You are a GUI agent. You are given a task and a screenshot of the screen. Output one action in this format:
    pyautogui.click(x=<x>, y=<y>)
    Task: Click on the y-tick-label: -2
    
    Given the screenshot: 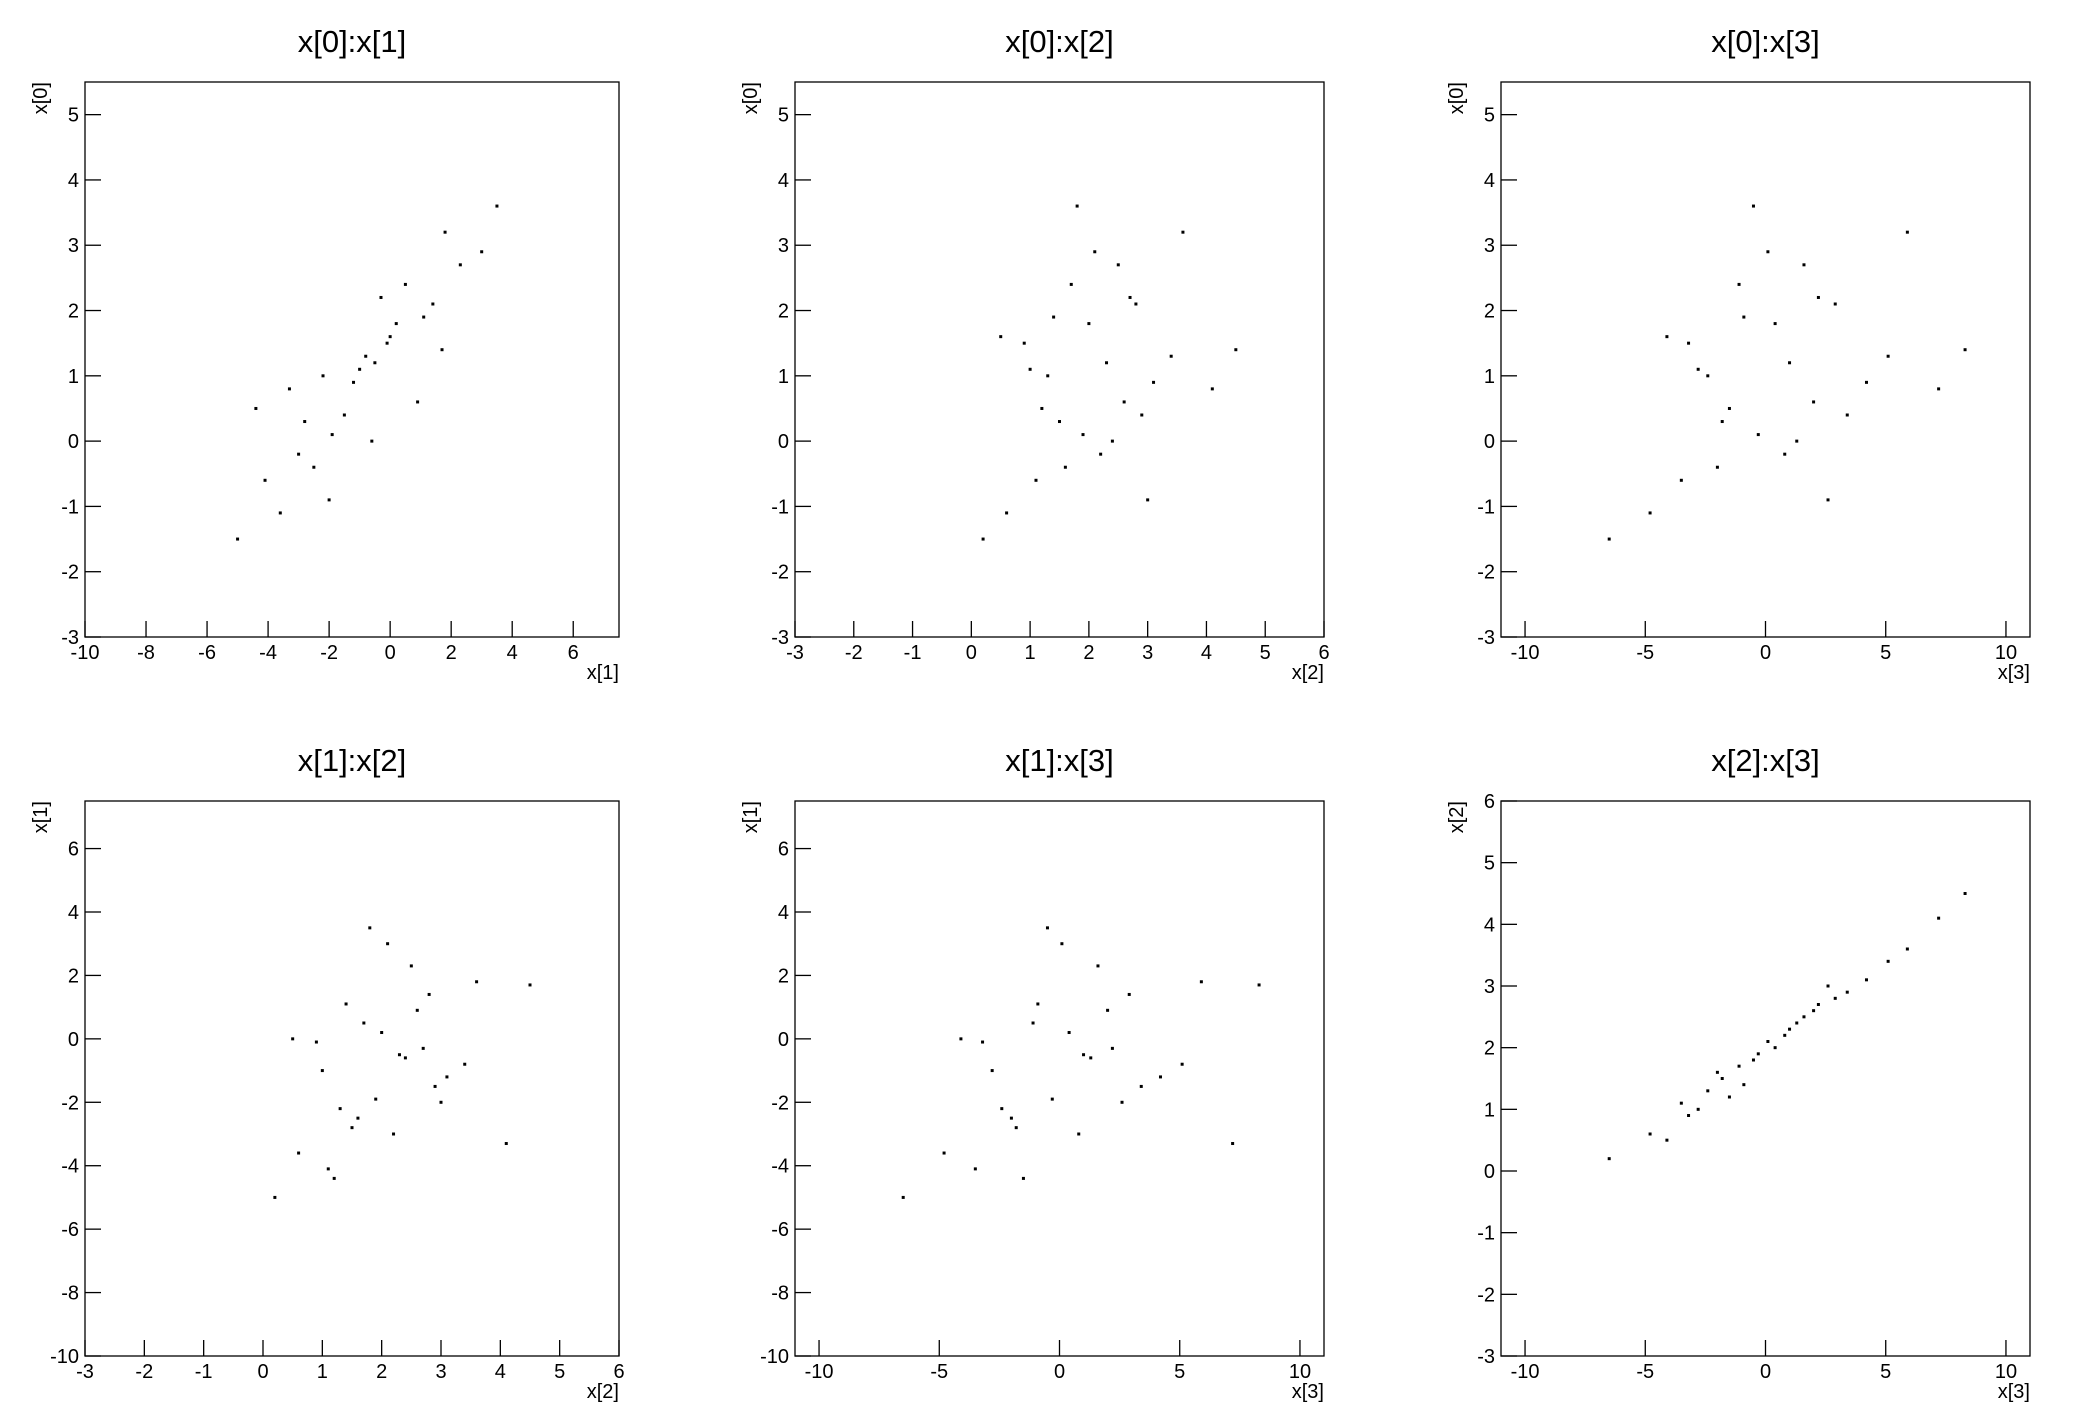 What is the action you would take?
    pyautogui.click(x=780, y=573)
    